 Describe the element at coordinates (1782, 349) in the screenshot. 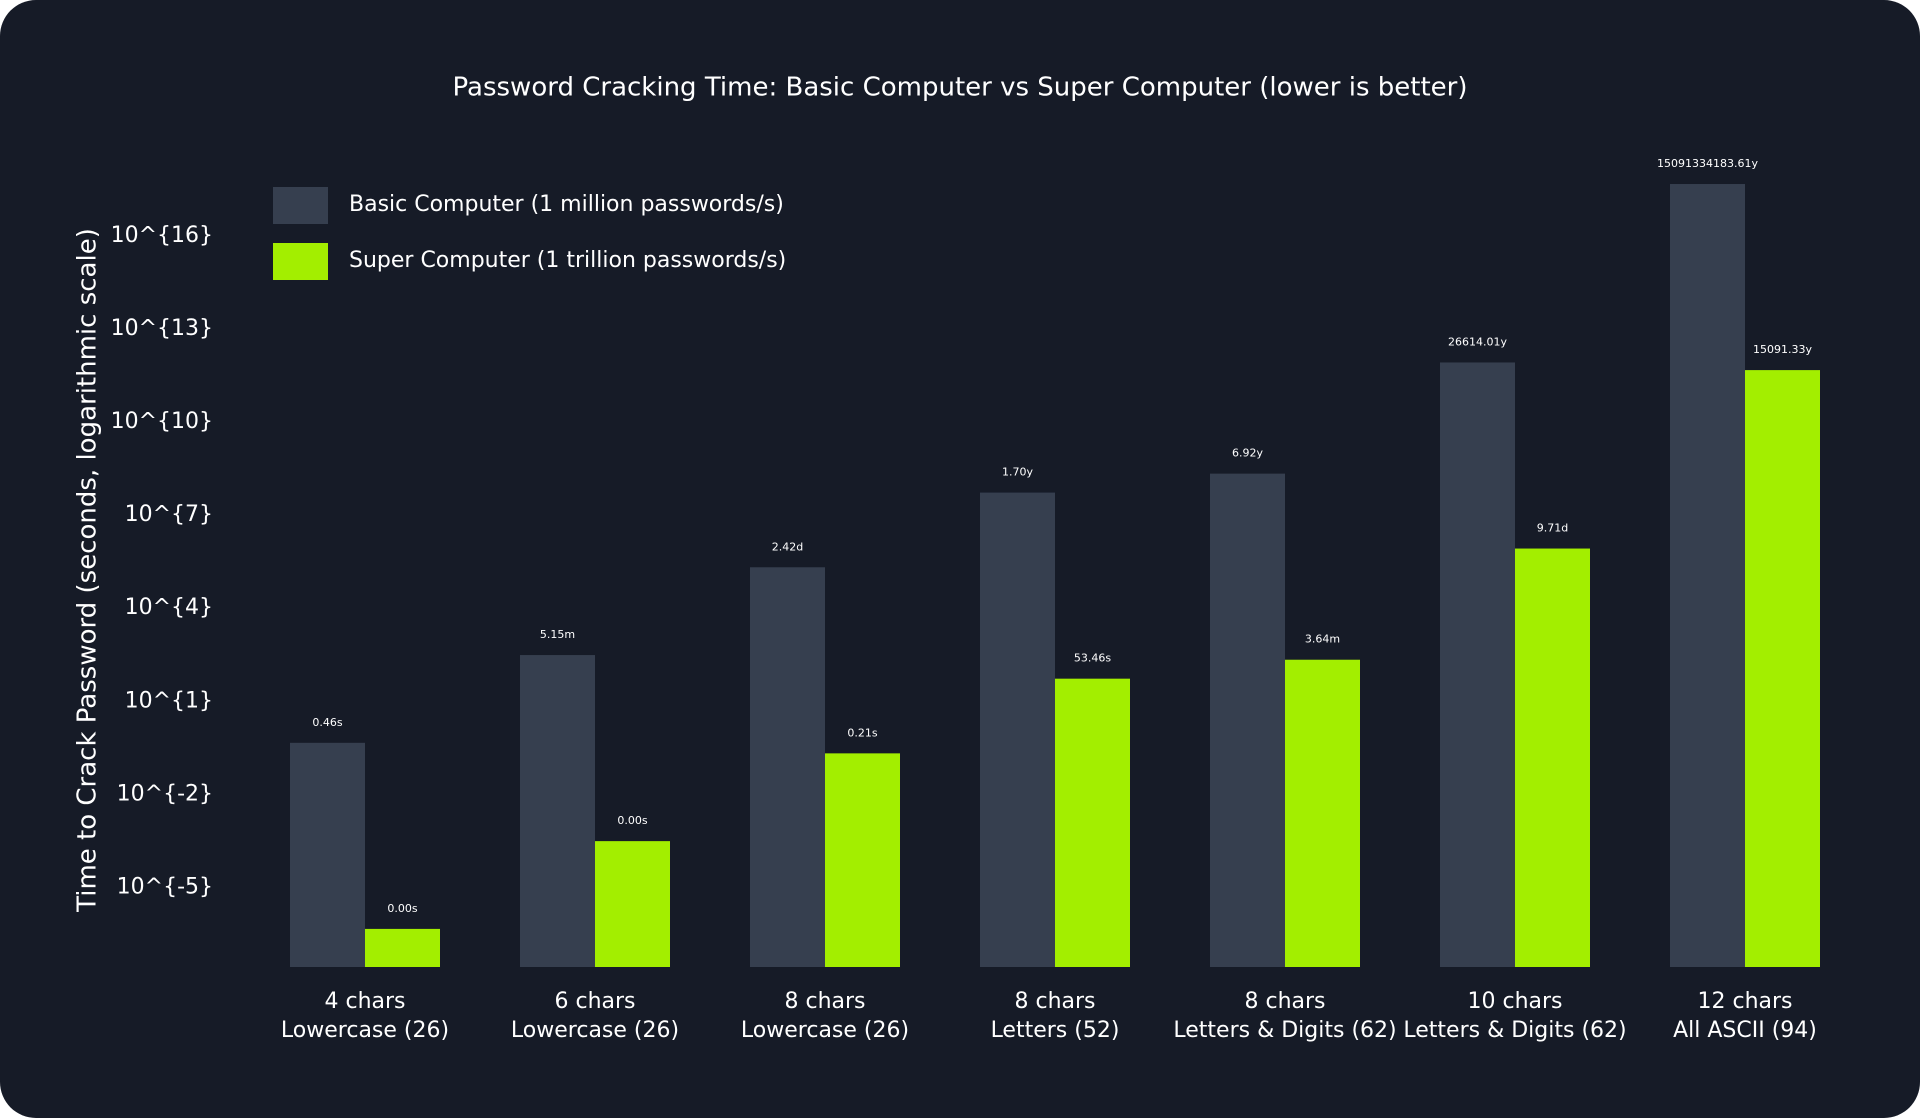

I see `value-label: 15091.33y` at that location.